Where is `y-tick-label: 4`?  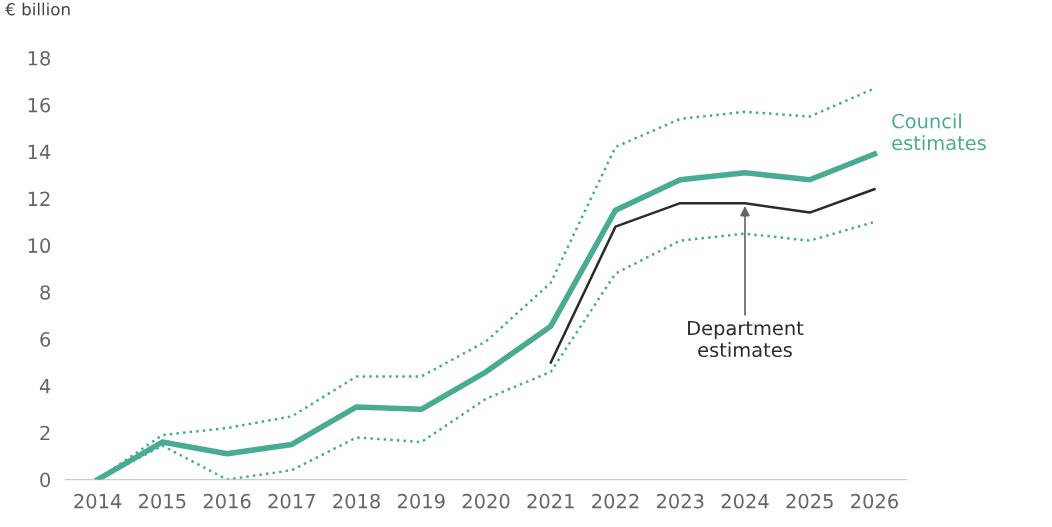
y-tick-label: 4 is located at coordinates (45, 386).